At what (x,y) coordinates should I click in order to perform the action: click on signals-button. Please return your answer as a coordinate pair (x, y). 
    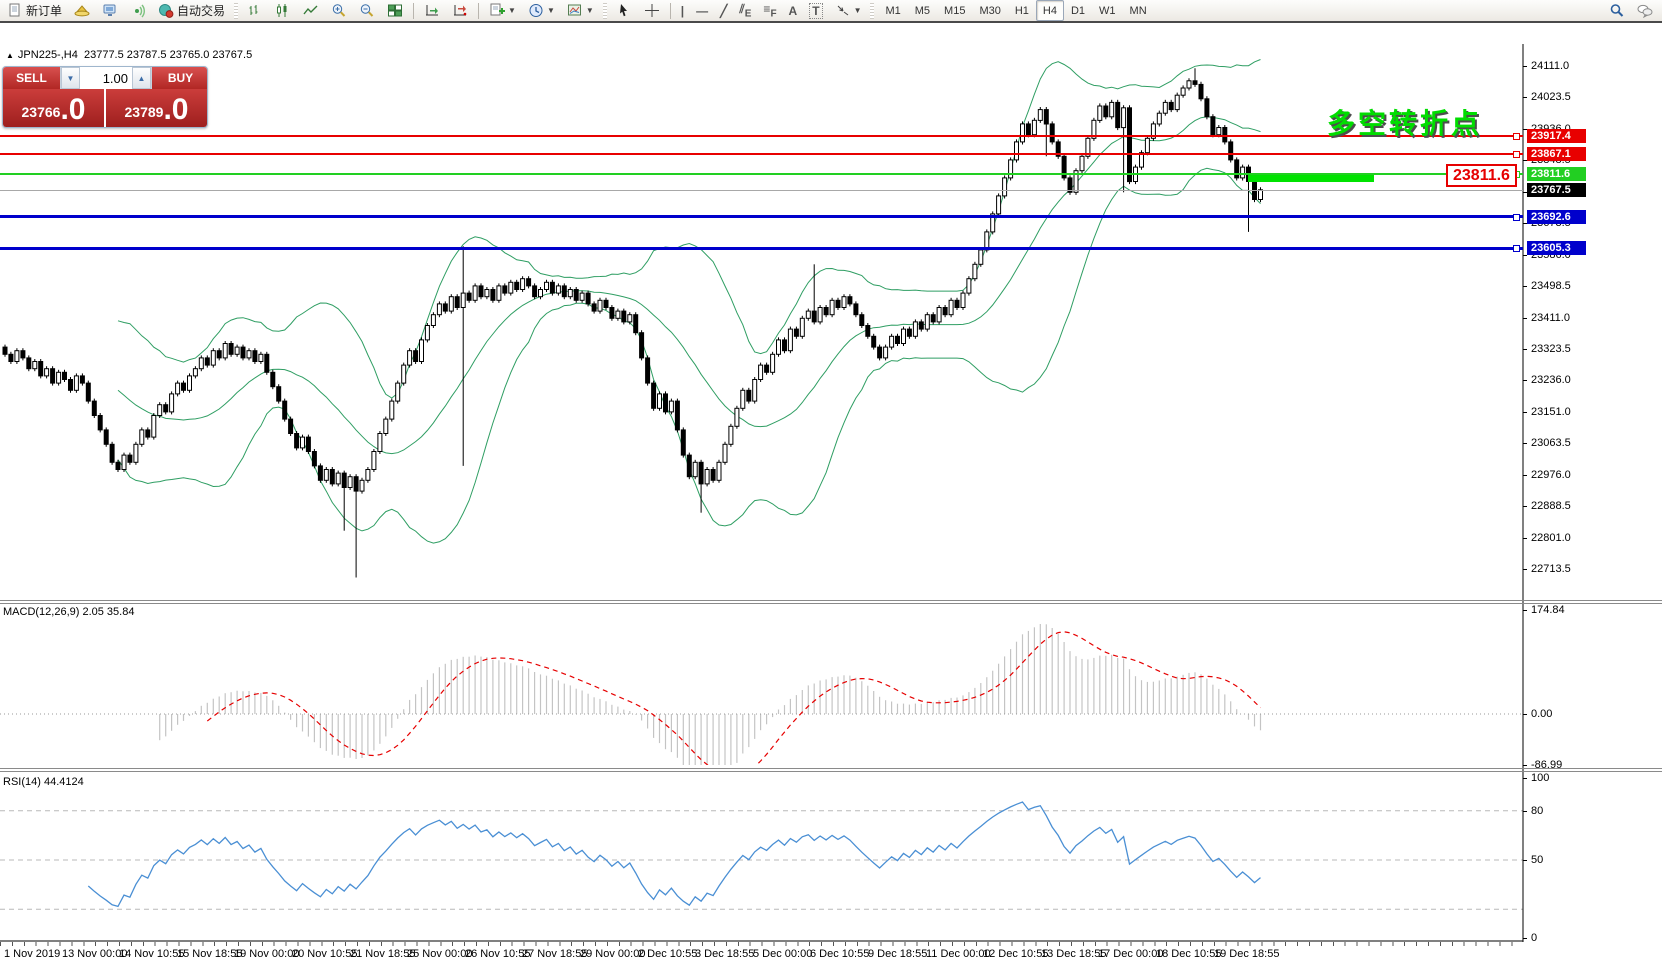
    Looking at the image, I should click on (138, 10).